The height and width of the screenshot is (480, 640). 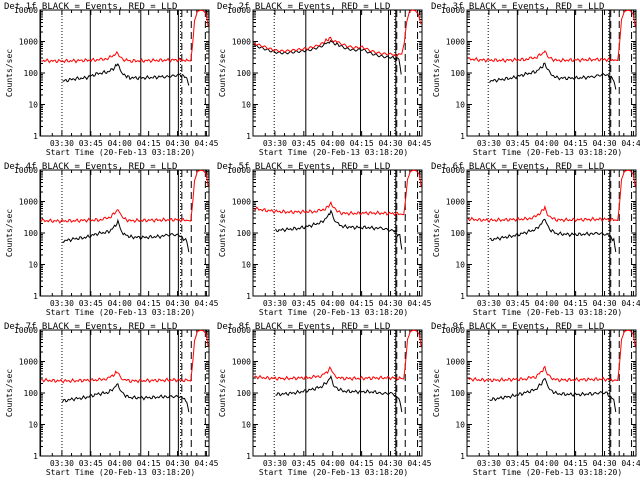 I want to click on panel-title: Det 5f BLACK = Events, RED = LLD, so click(x=303, y=167).